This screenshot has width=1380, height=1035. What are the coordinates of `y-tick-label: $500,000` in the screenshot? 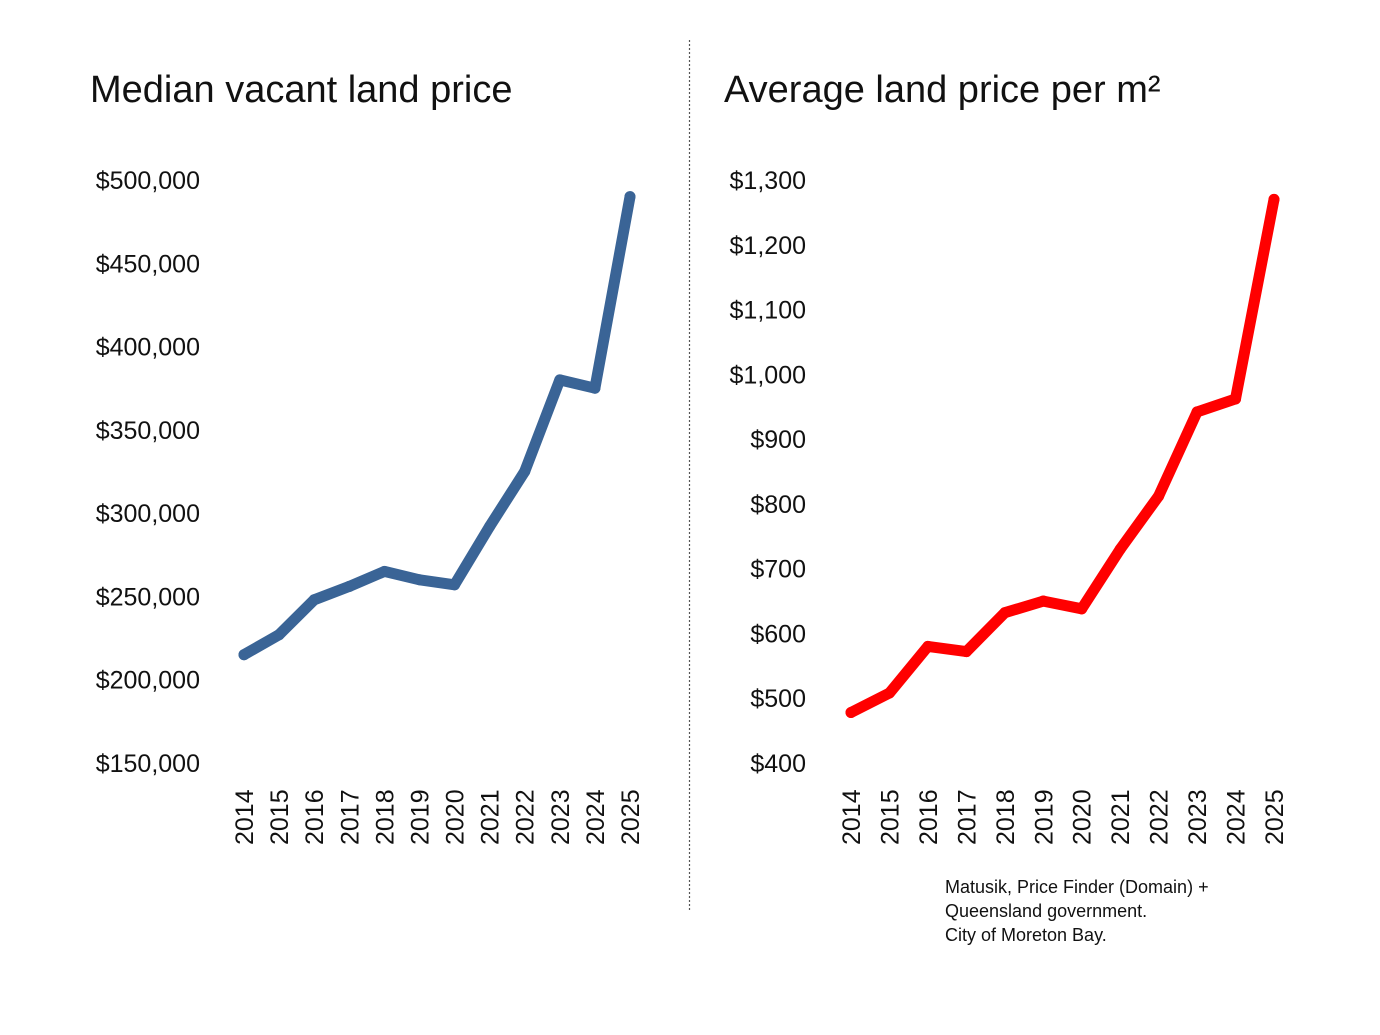 It's located at (148, 181).